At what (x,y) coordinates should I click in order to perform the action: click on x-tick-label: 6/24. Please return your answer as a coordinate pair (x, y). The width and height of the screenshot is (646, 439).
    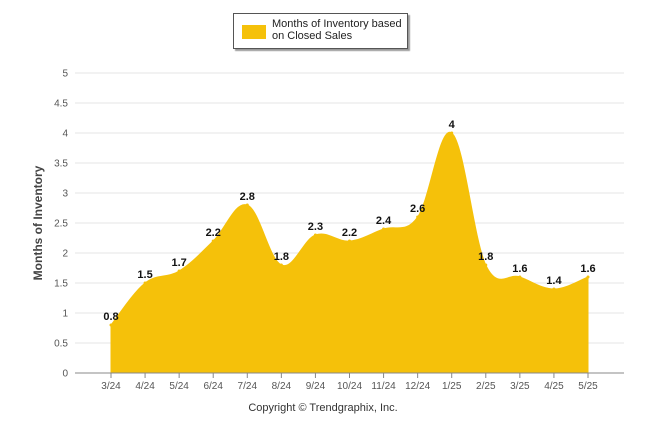
    Looking at the image, I should click on (213, 386).